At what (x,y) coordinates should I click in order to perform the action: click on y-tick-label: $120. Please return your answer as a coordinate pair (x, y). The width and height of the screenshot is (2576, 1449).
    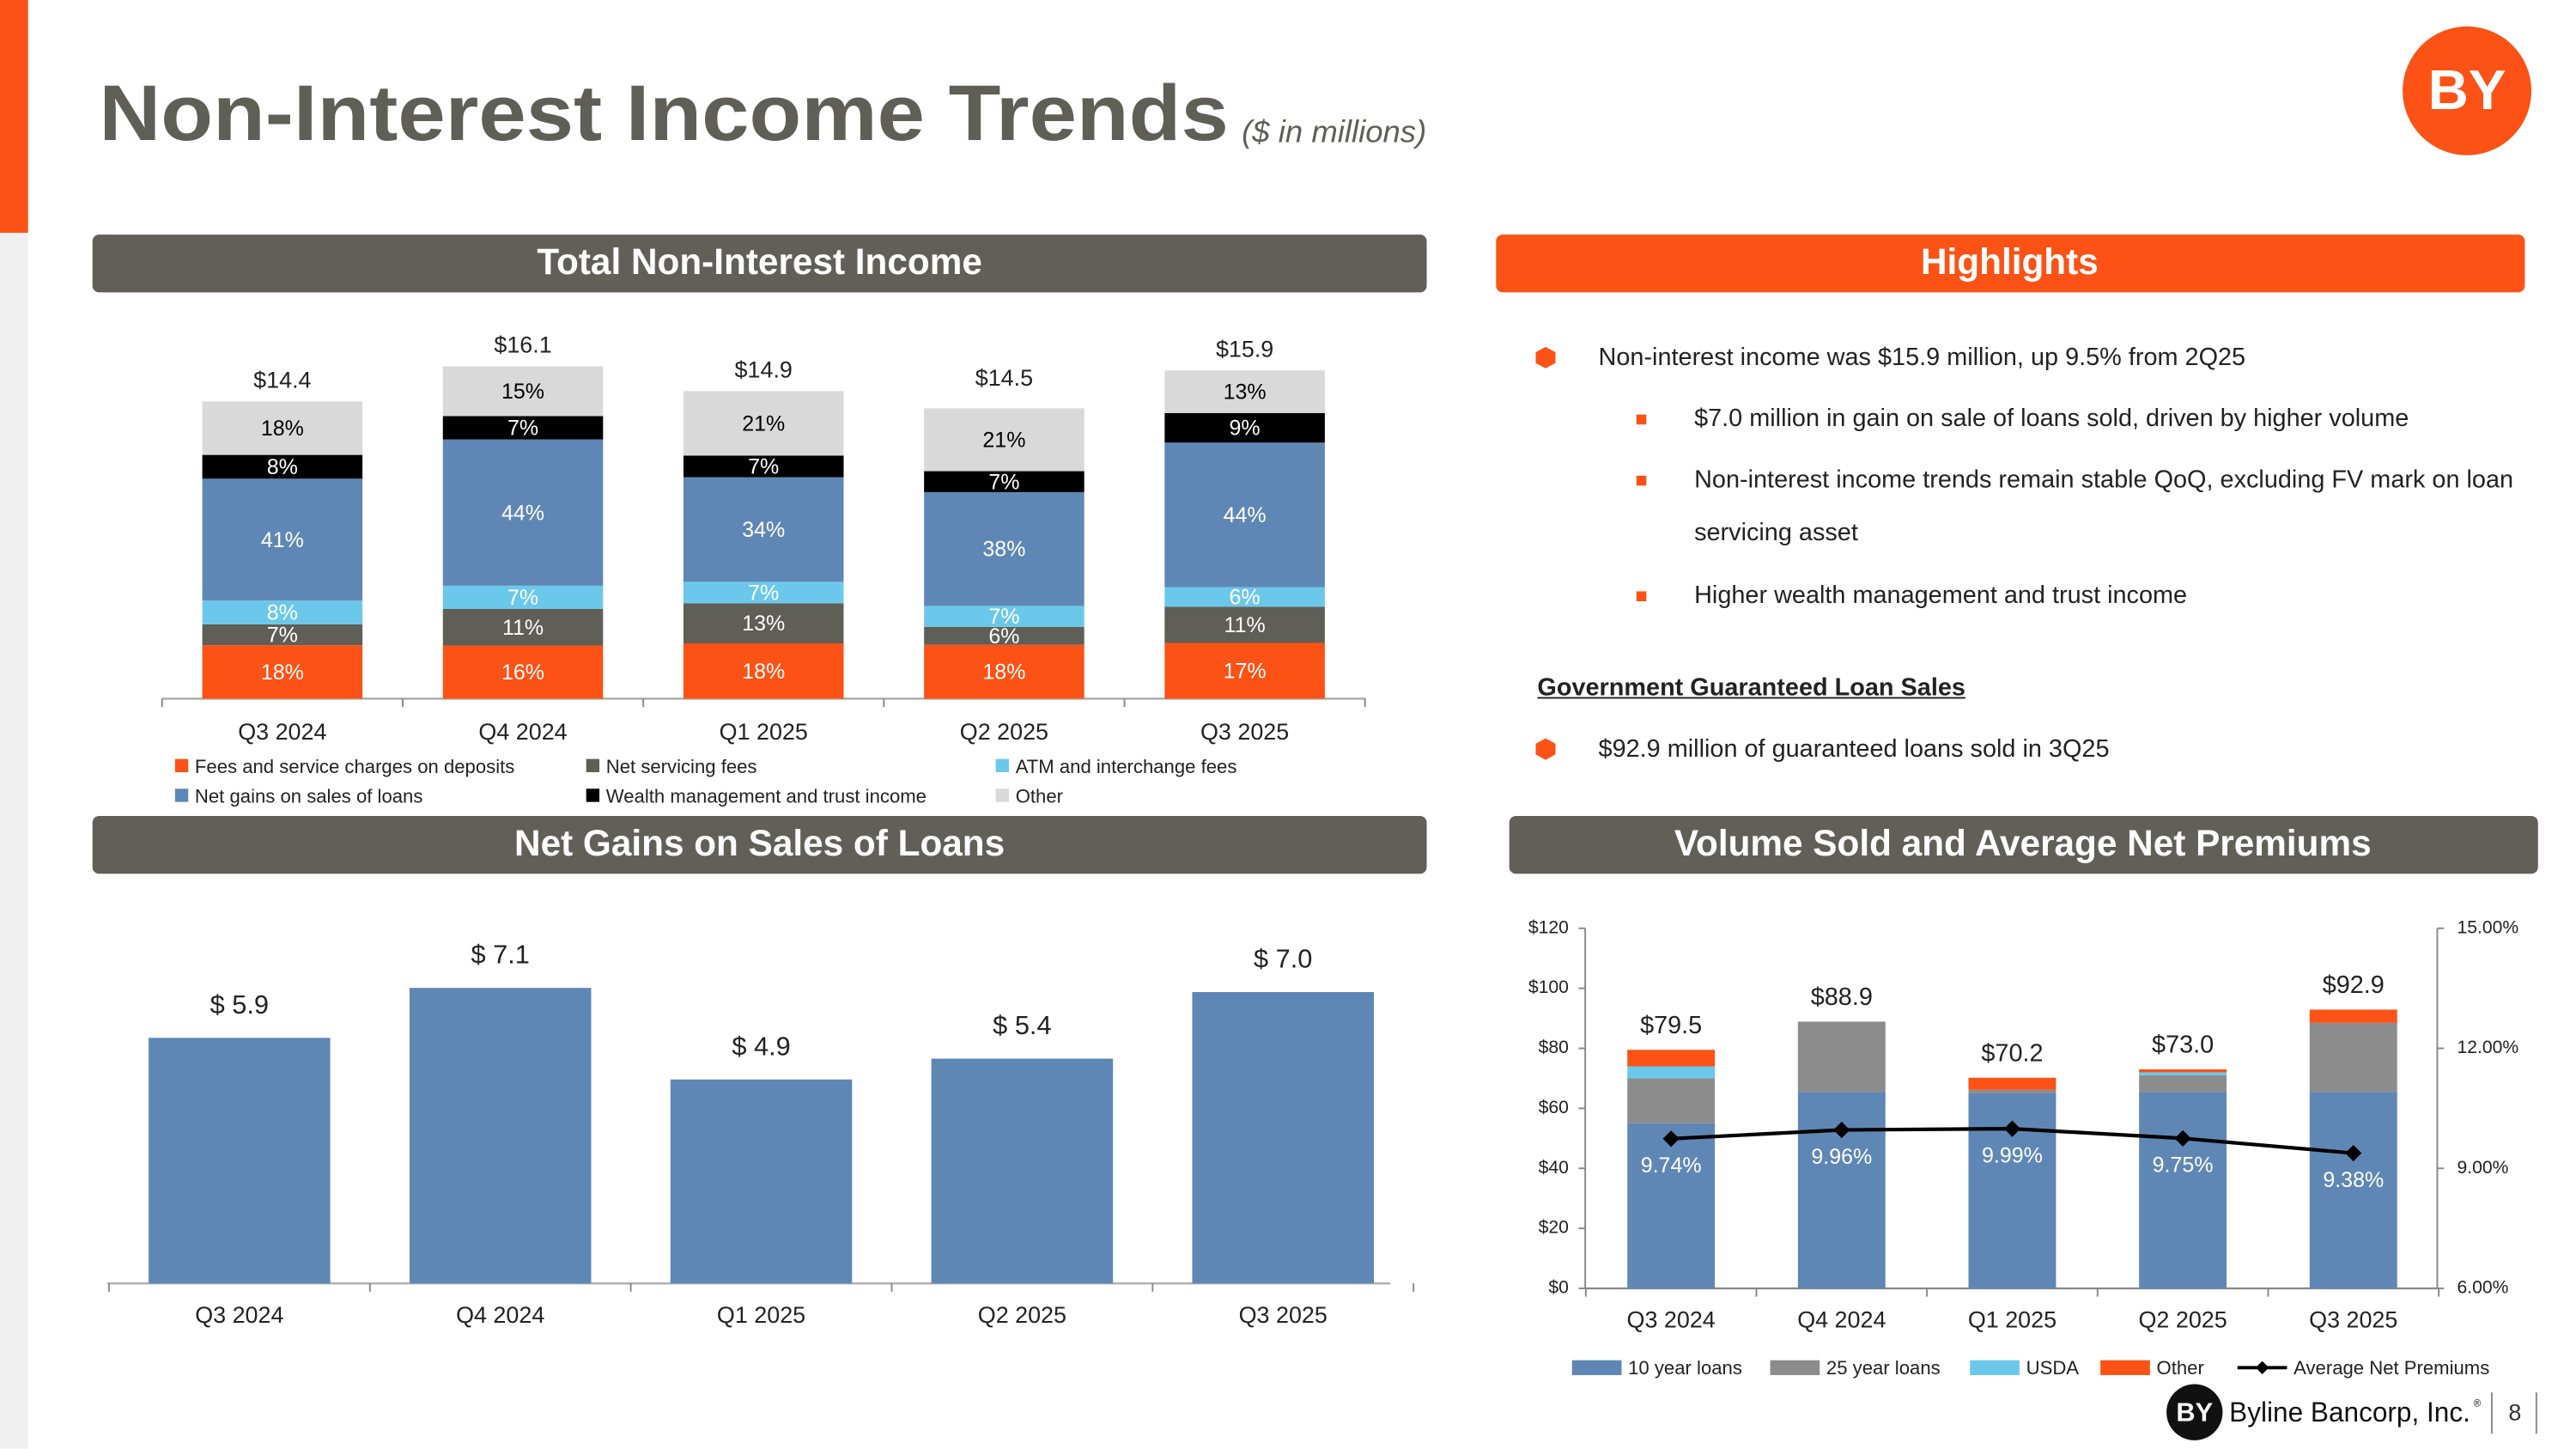
    Looking at the image, I should click on (1548, 927).